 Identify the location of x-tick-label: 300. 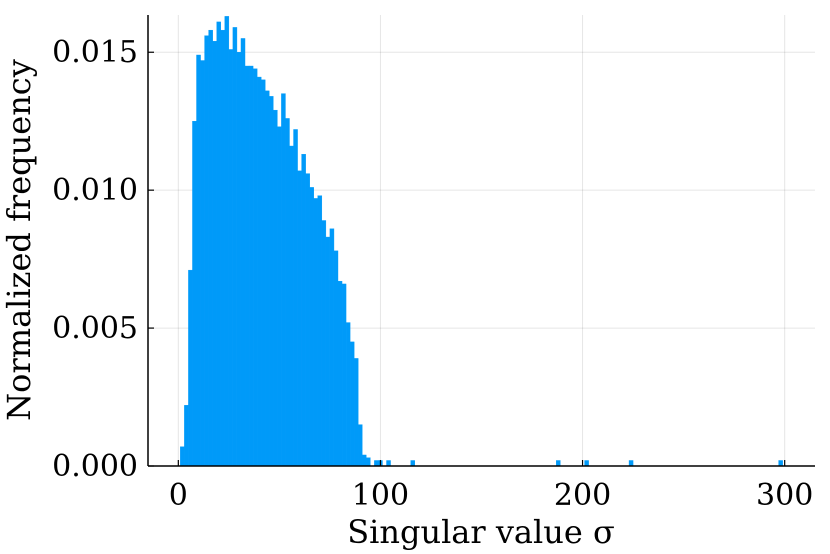
(784, 495).